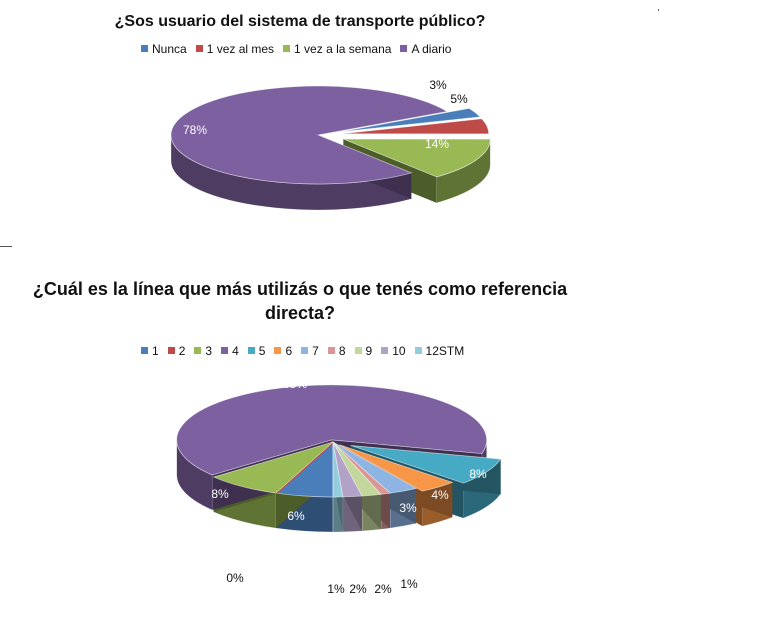 The width and height of the screenshot is (772, 624). What do you see at coordinates (256, 351) in the screenshot?
I see `chart2-legend-item-5: 5` at bounding box center [256, 351].